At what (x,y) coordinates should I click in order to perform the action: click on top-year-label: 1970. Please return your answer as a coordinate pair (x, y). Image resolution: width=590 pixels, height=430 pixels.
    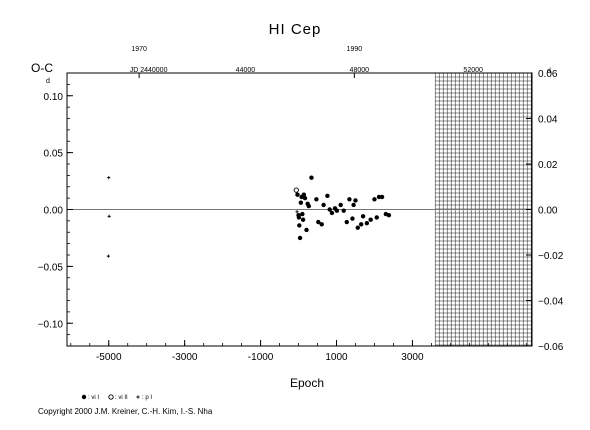
    Looking at the image, I should click on (139, 49).